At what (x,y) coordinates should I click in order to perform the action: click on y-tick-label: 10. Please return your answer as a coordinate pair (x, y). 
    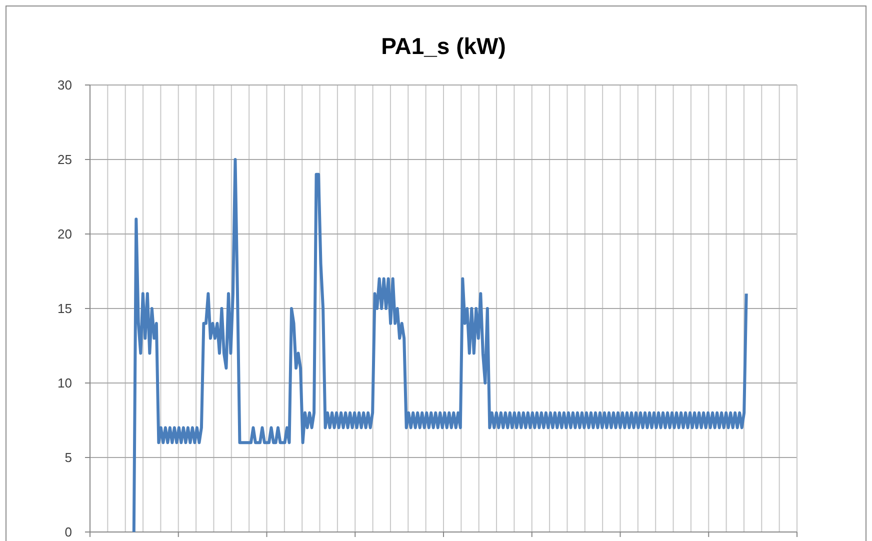
    Looking at the image, I should click on (65, 383).